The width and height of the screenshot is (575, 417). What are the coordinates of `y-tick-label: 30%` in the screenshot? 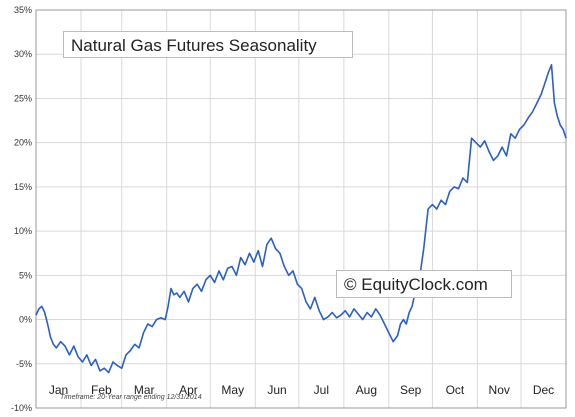 It's located at (23, 54).